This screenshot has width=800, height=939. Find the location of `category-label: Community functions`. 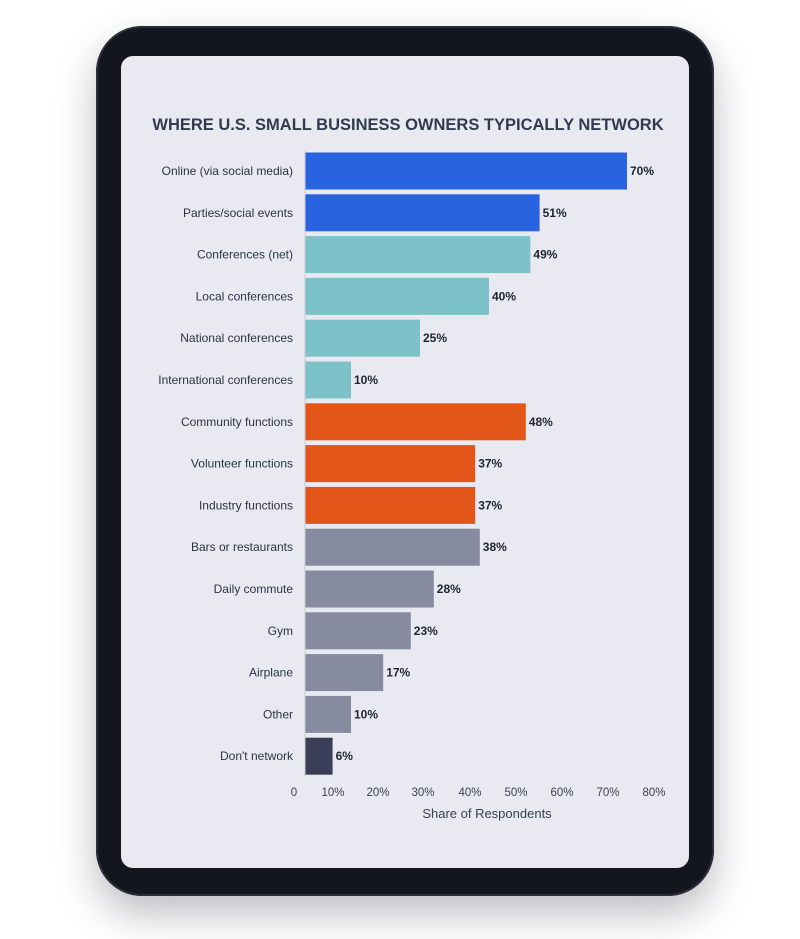

category-label: Community functions is located at coordinates (237, 422).